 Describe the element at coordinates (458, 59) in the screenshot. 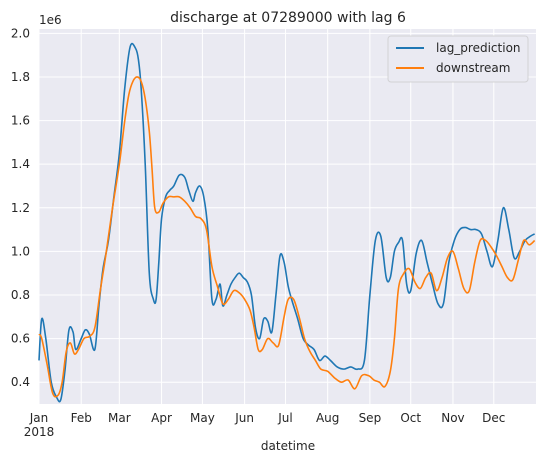

I see `legend: lag_prediction downstream` at that location.